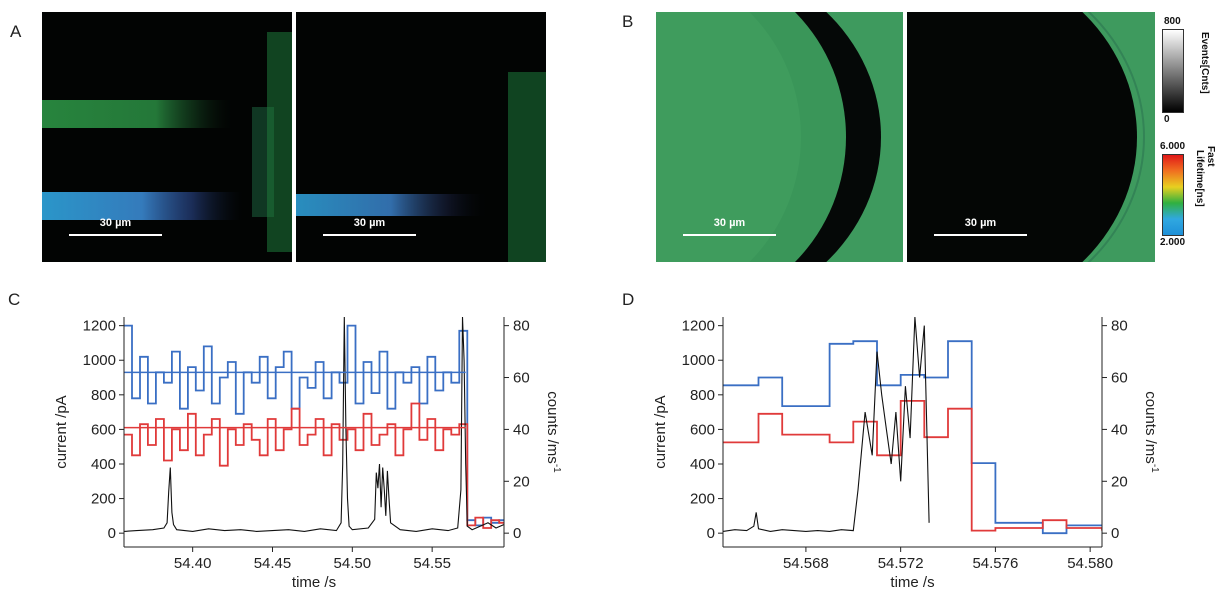 The image size is (1220, 602). Describe the element at coordinates (1204, 63) in the screenshot. I see `events-colorbar-label: Events[Cnts]` at that location.